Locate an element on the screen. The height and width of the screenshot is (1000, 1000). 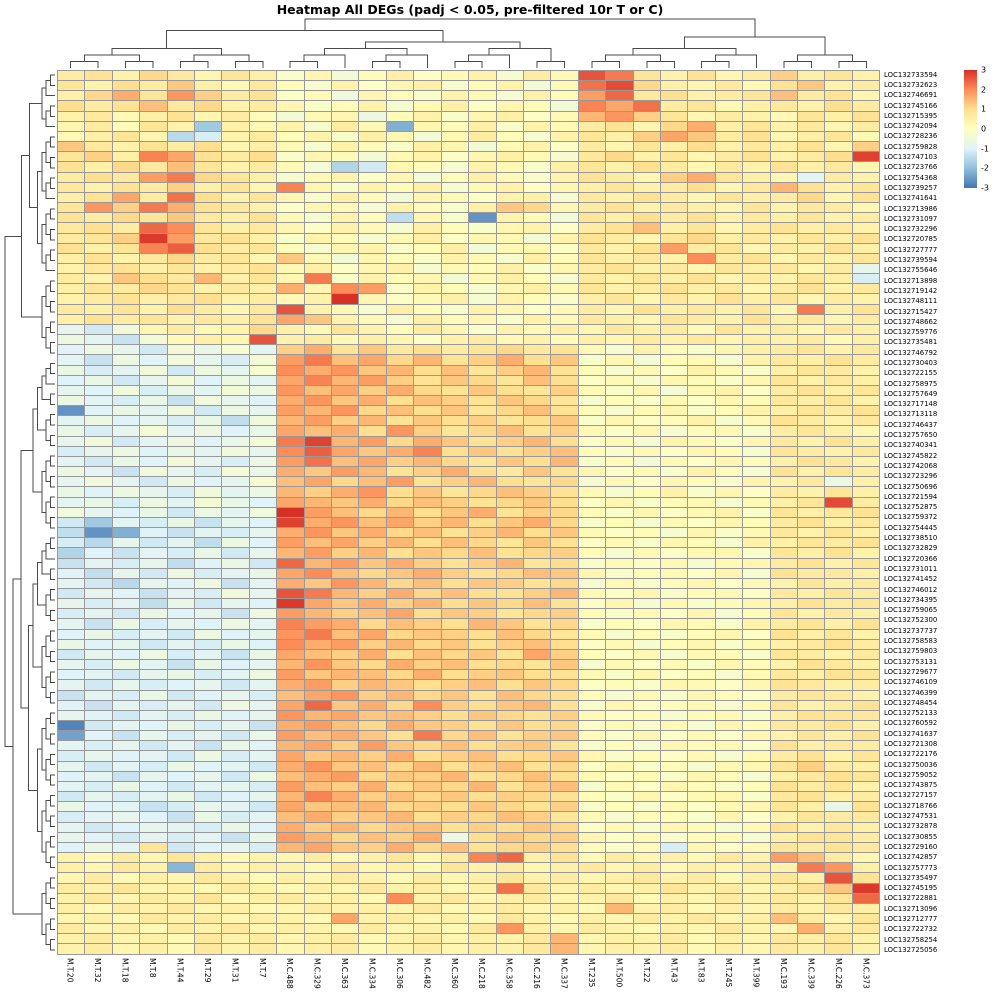
row-label: LOC132732829 is located at coordinates (911, 548).